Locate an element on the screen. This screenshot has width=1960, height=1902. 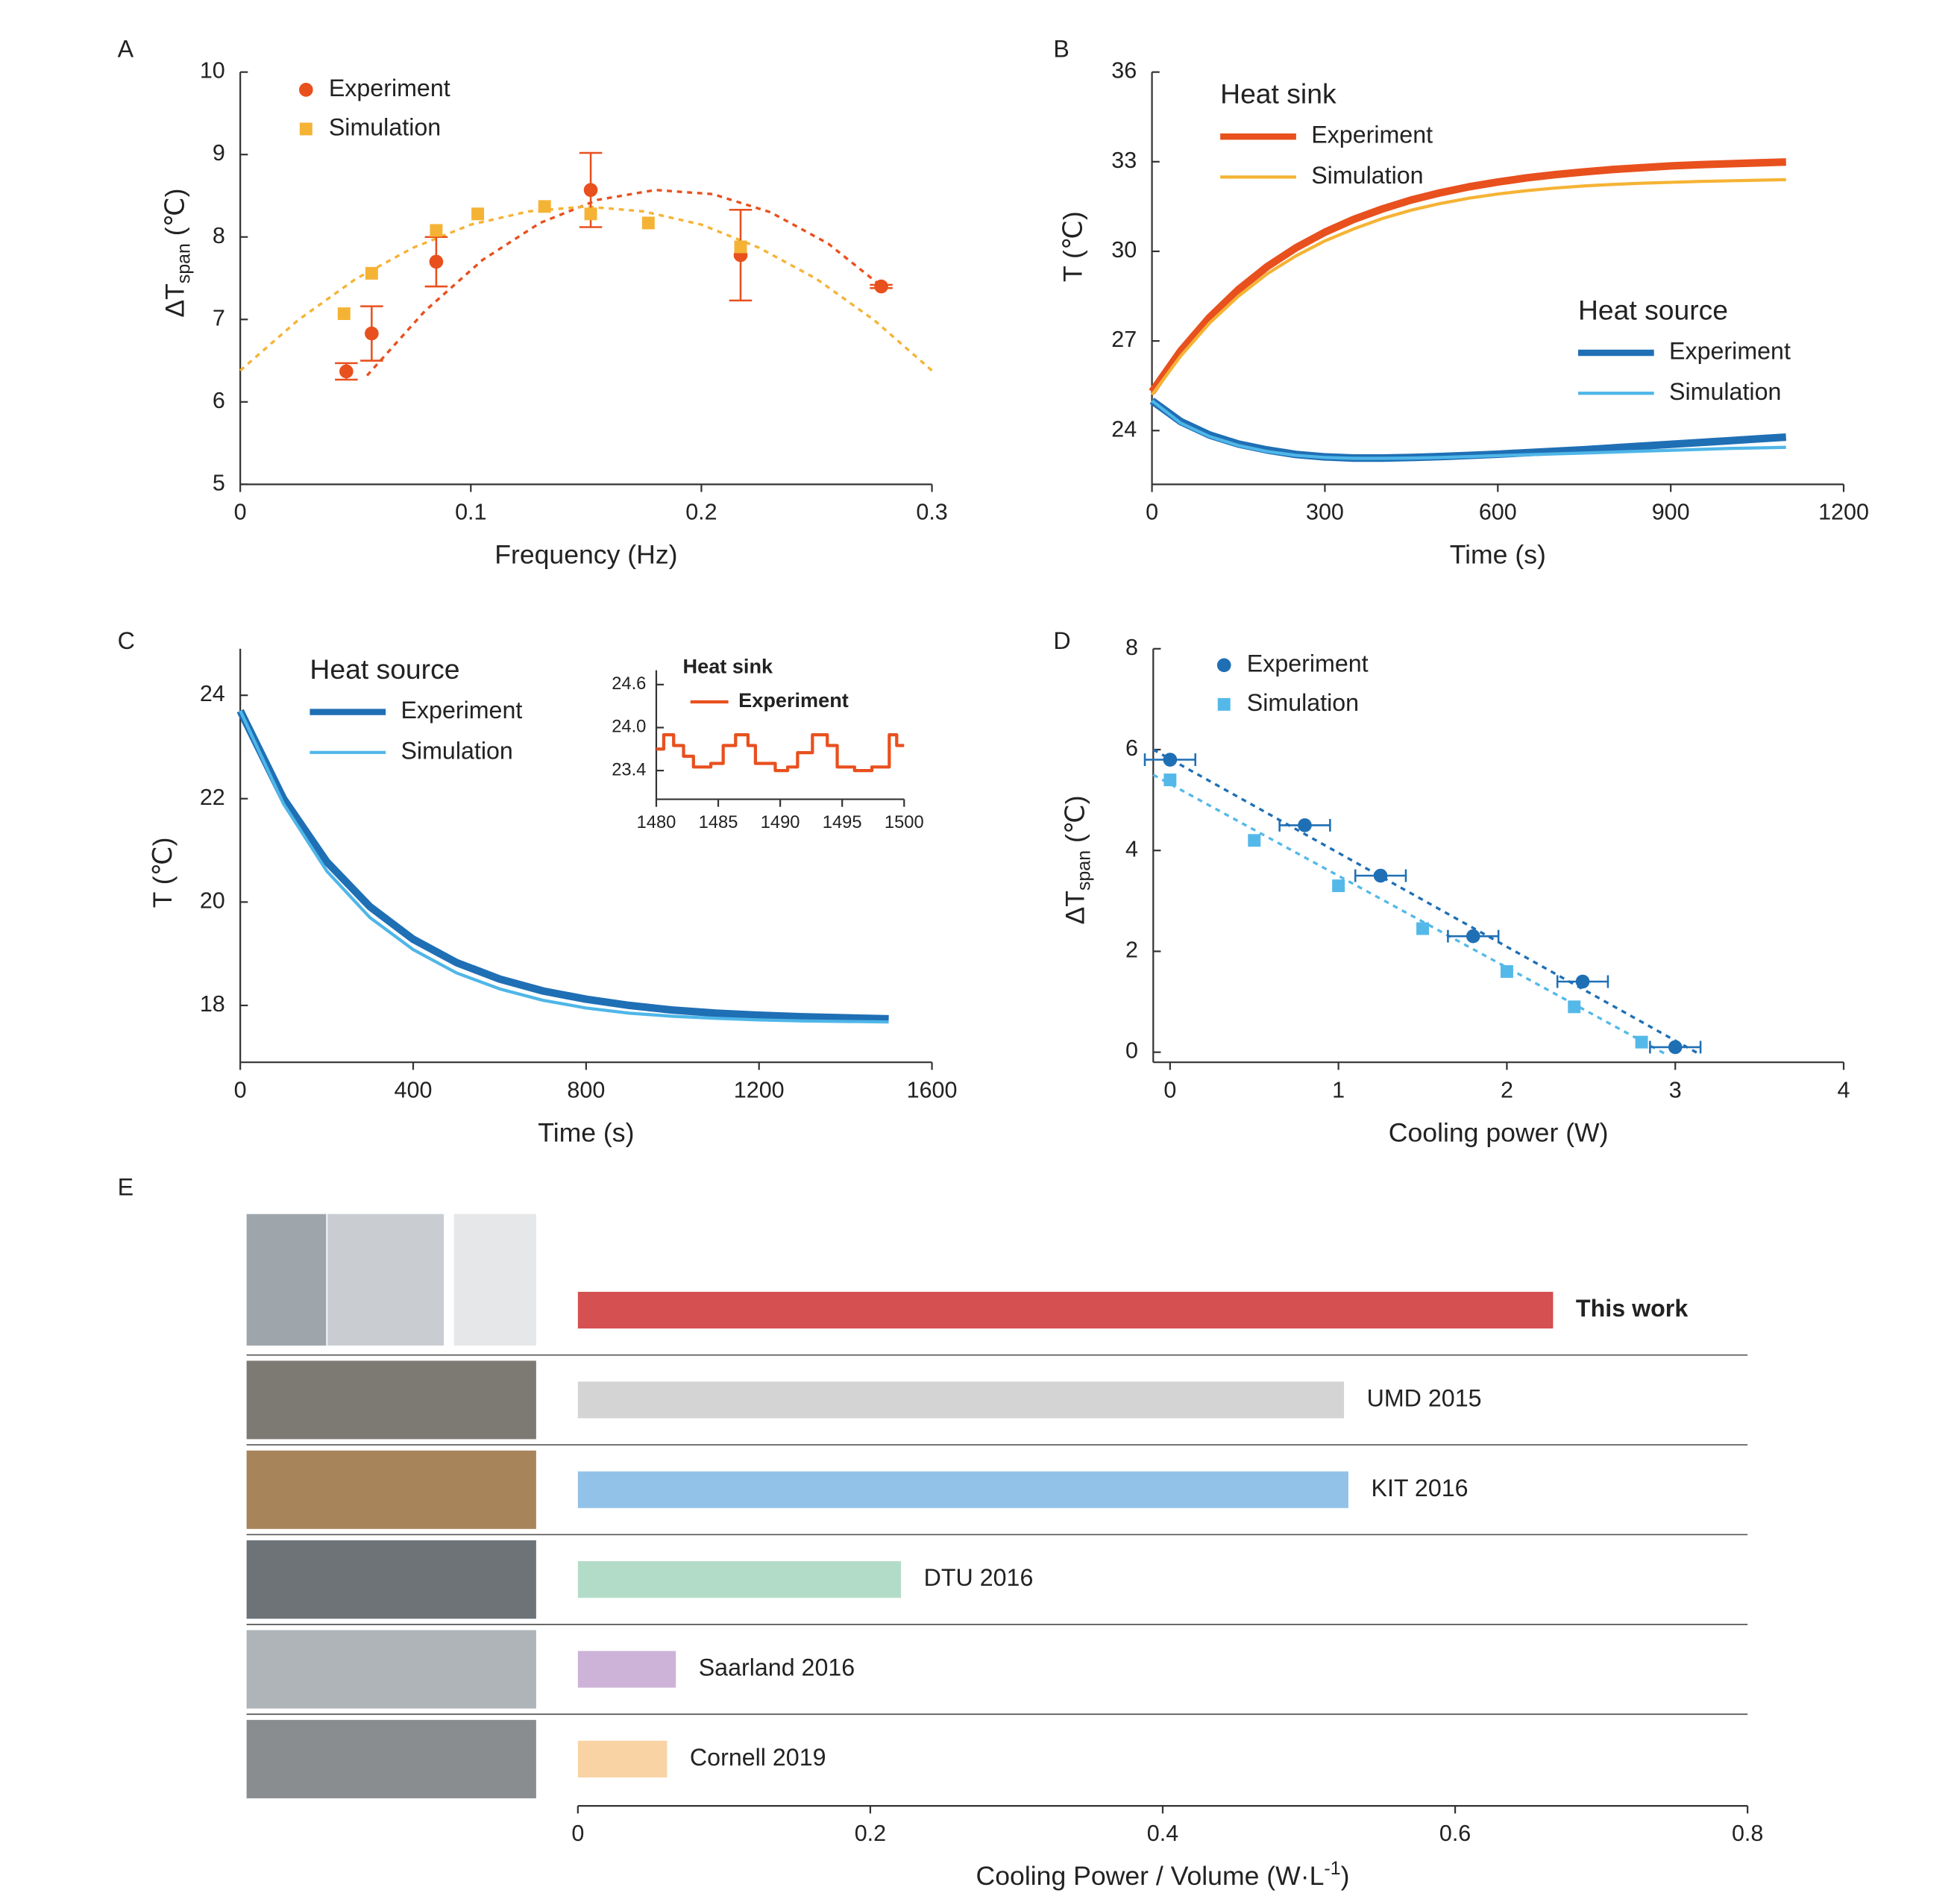
y-tick-label: 10 is located at coordinates (212, 71).